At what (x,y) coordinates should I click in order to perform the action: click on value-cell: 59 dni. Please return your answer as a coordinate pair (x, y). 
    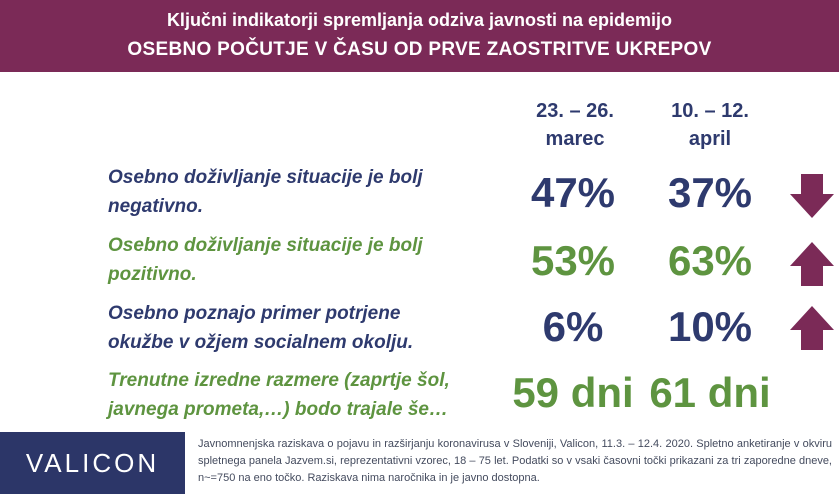
    Looking at the image, I should click on (573, 392).